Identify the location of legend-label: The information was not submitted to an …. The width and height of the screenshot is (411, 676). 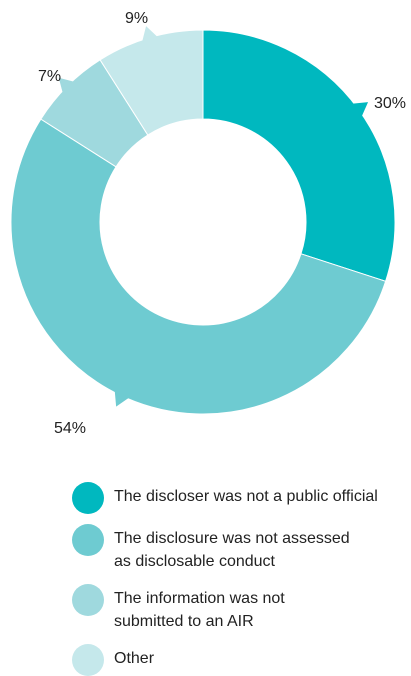
(260, 607).